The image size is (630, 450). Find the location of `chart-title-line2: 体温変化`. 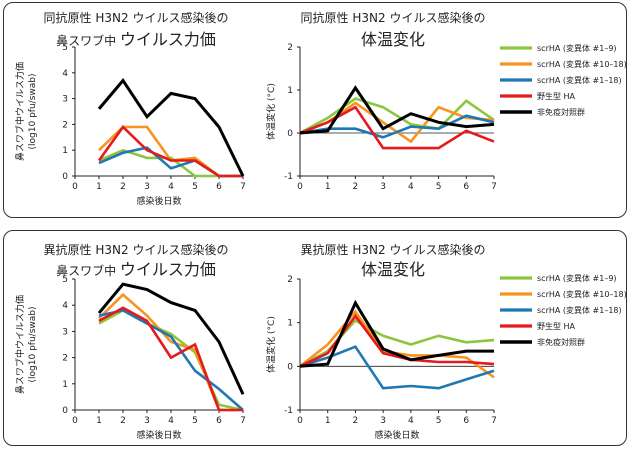

chart-title-line2: 体温変化 is located at coordinates (393, 39).